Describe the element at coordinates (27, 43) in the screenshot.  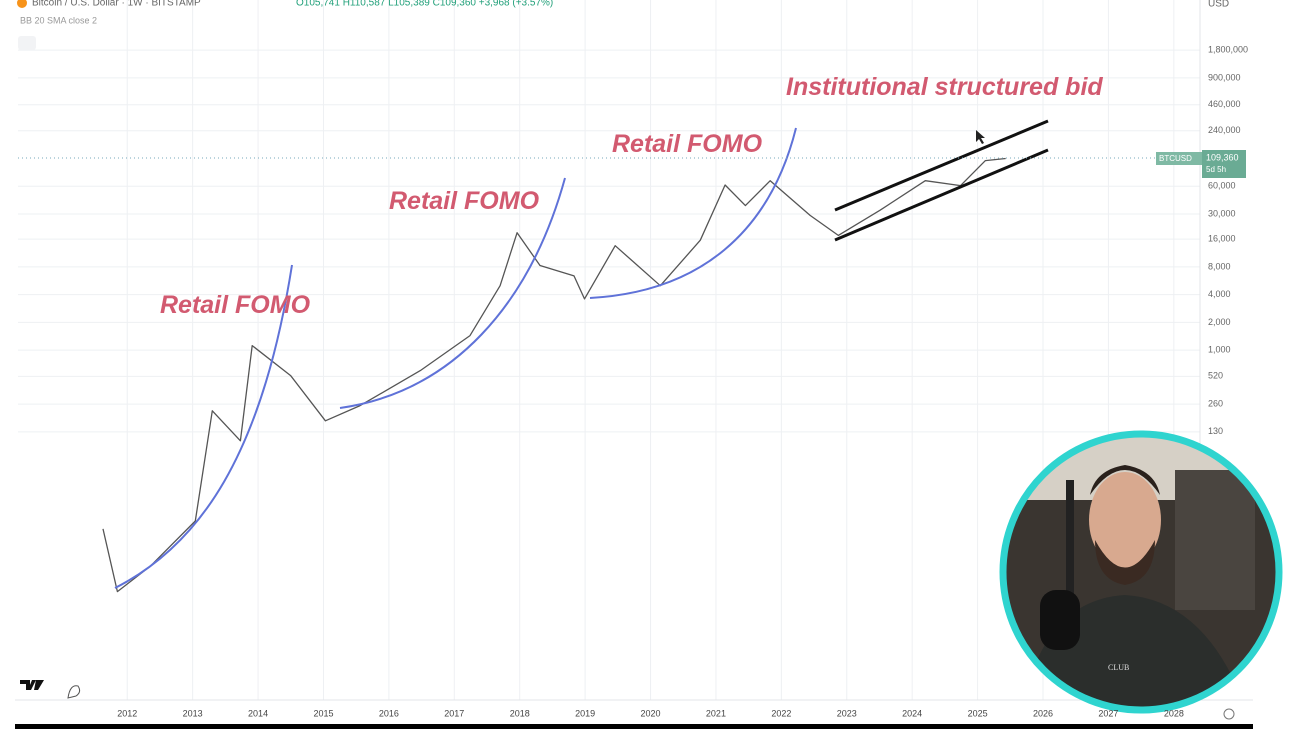
I see `collapse-button` at that location.